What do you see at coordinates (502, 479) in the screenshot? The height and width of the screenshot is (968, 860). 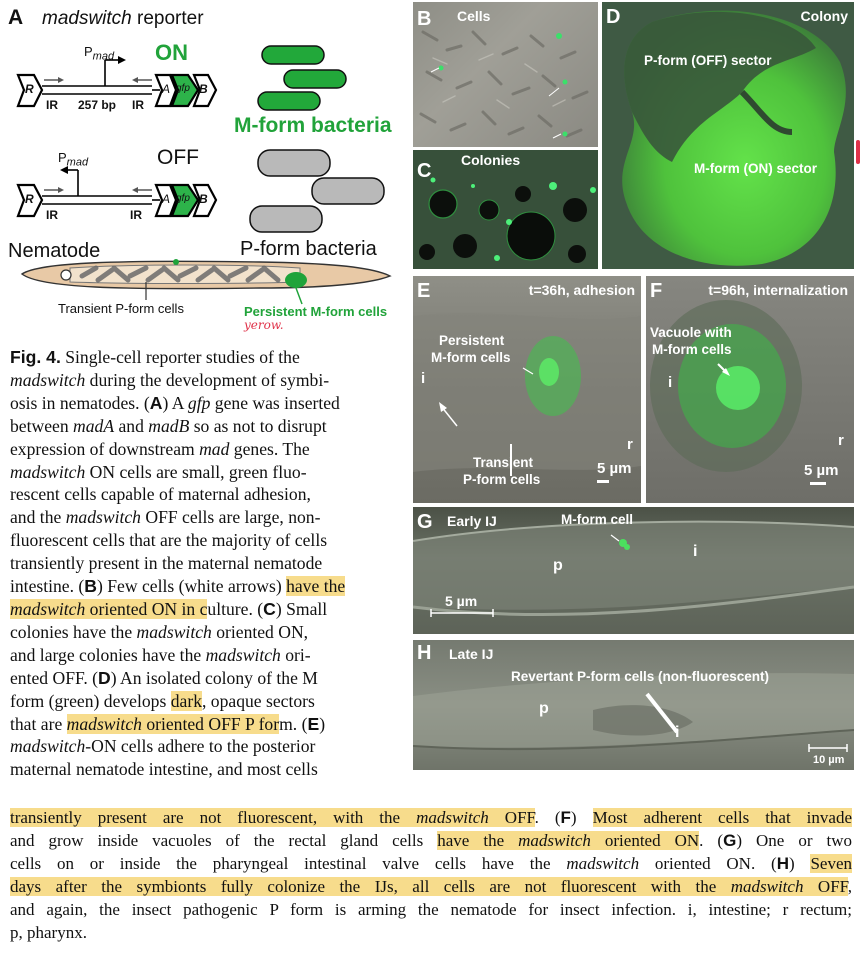 I see `transient-label-2: P-form cells` at bounding box center [502, 479].